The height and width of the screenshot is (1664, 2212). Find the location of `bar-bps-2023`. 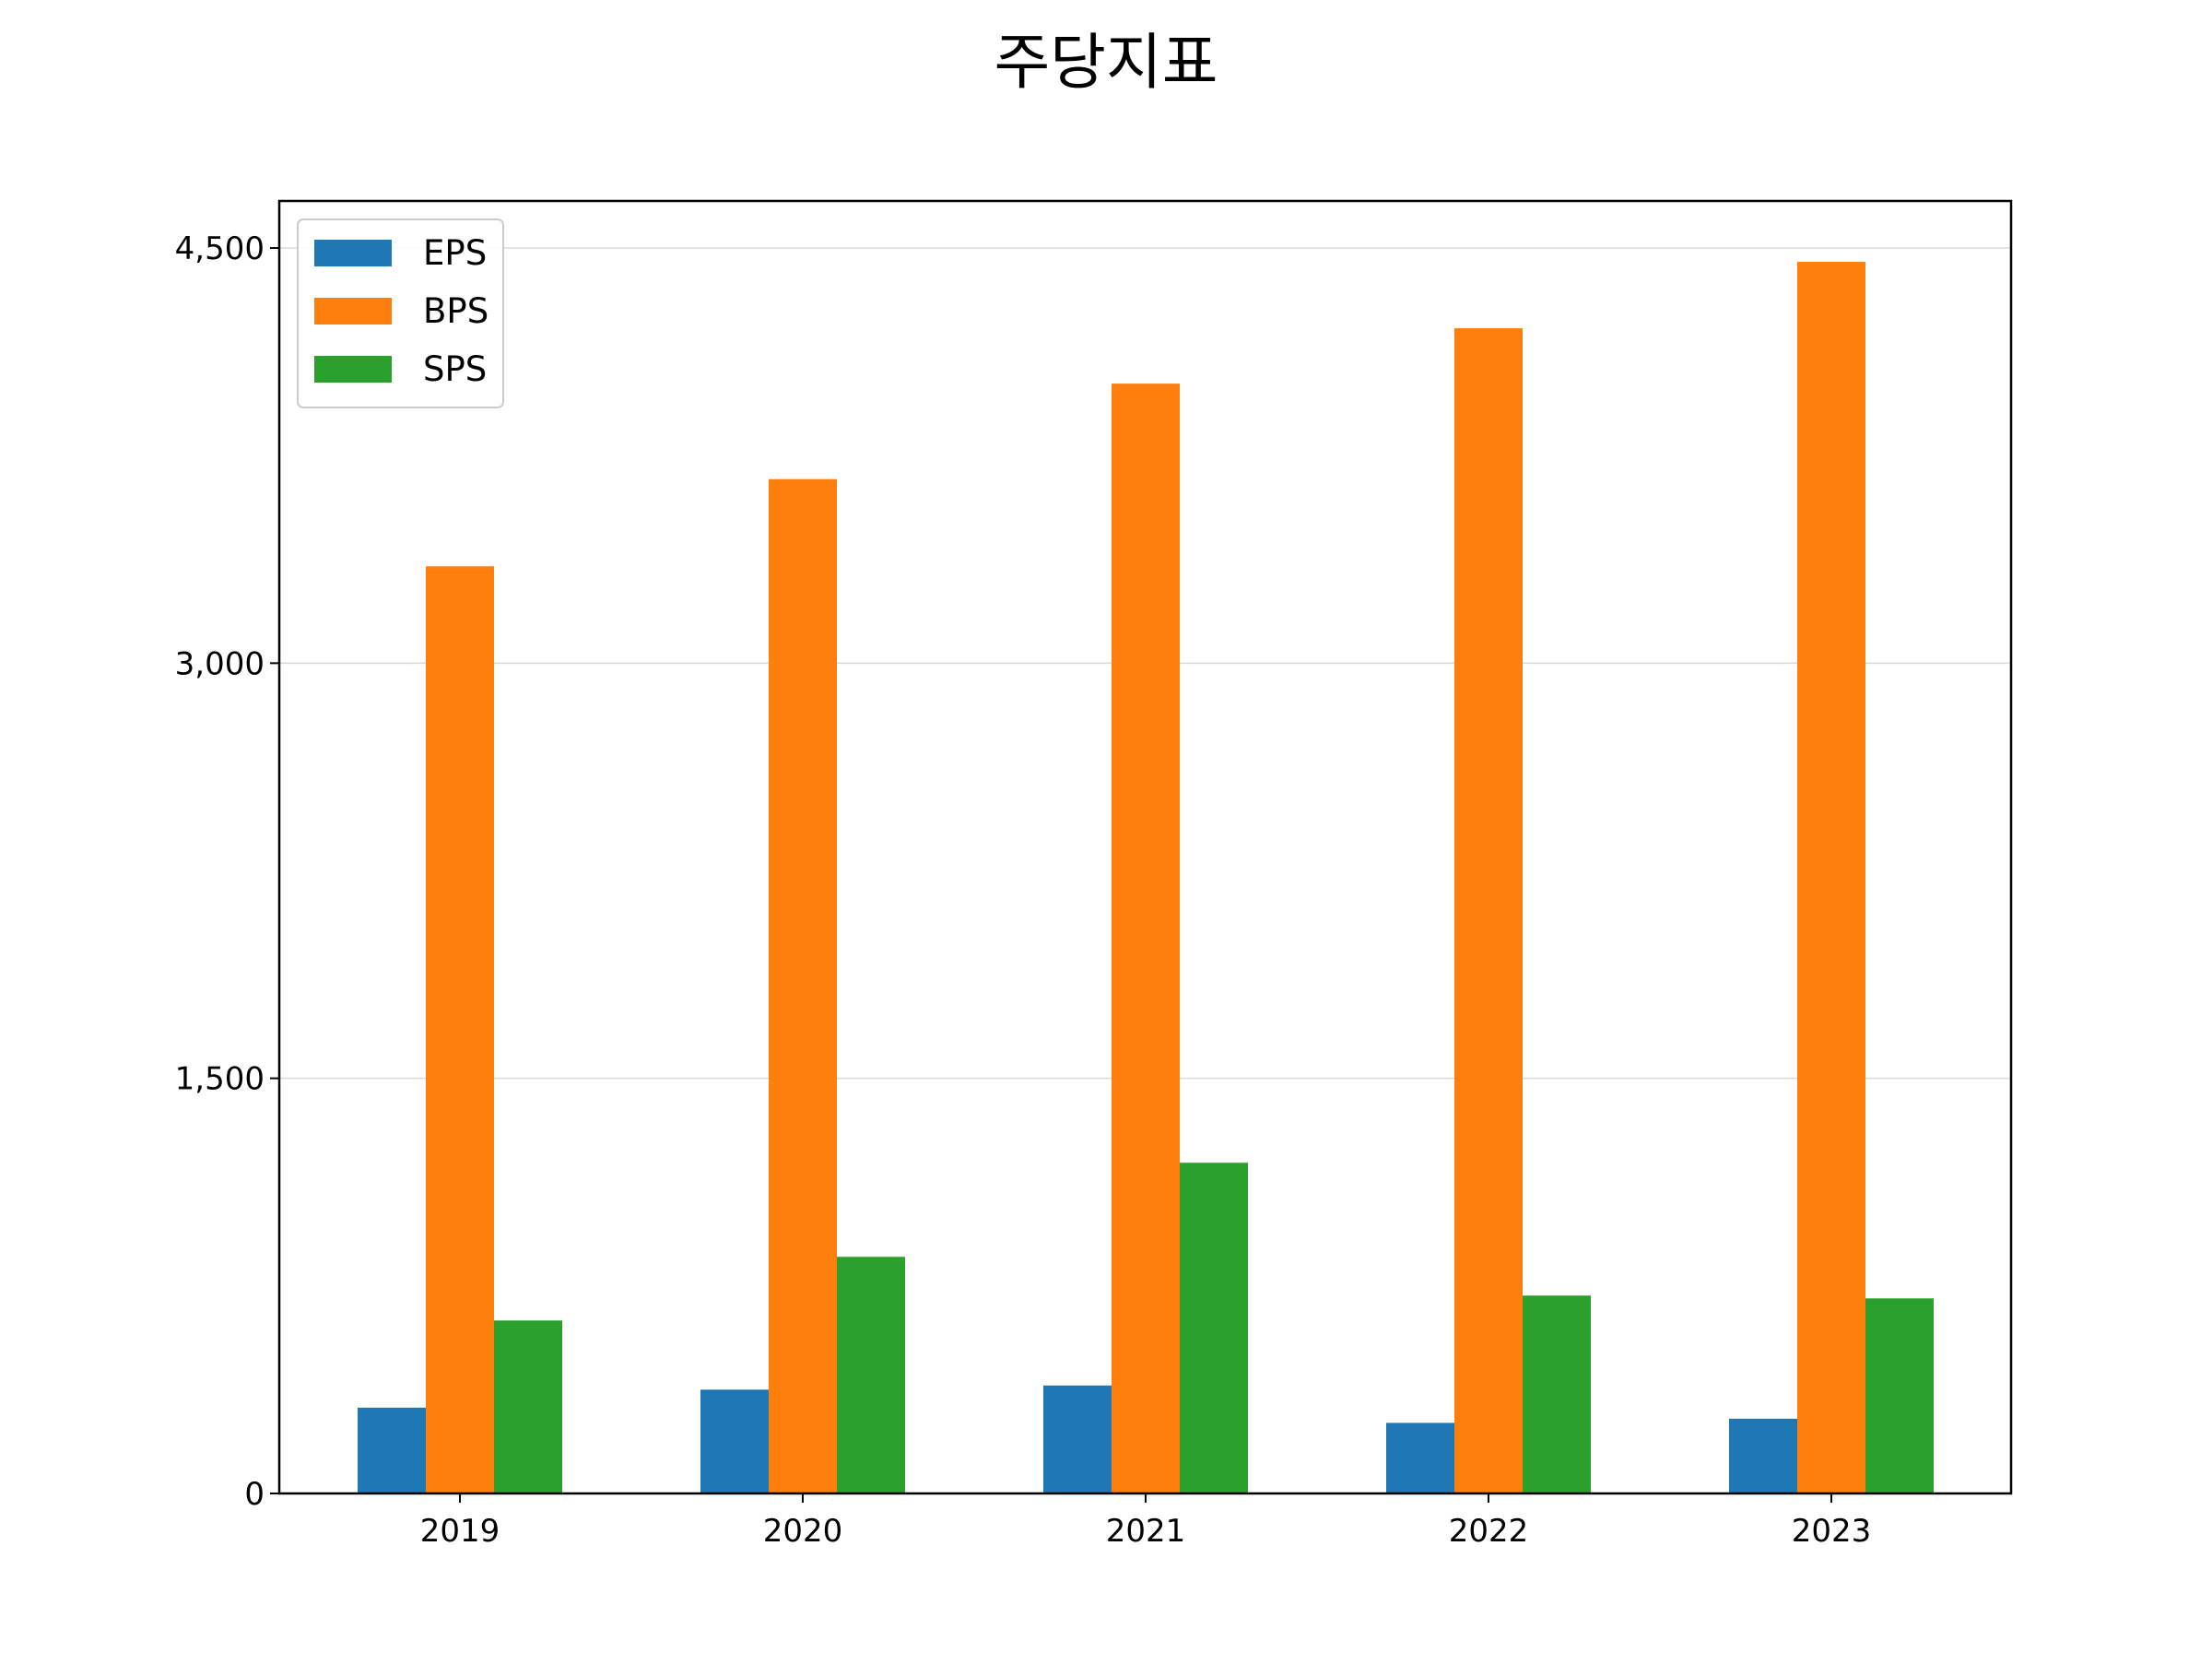

bar-bps-2023 is located at coordinates (1831, 877).